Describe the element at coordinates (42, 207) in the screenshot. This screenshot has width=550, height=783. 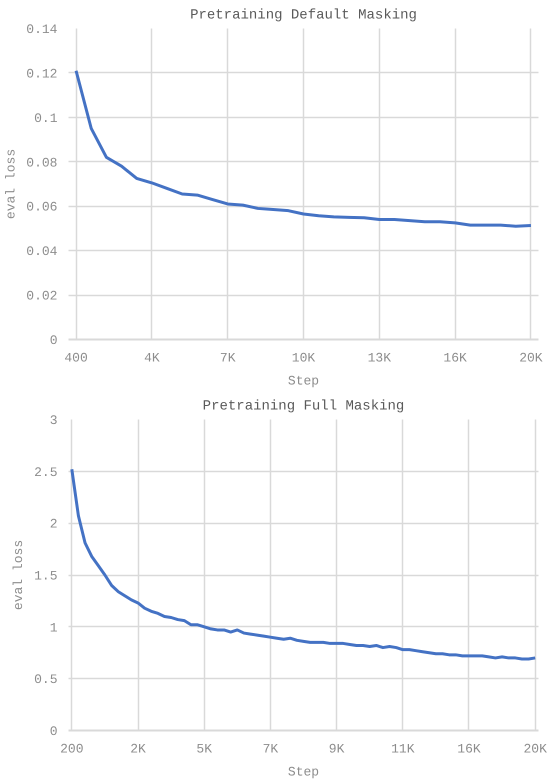
I see `y-tick-label: 0.06` at that location.